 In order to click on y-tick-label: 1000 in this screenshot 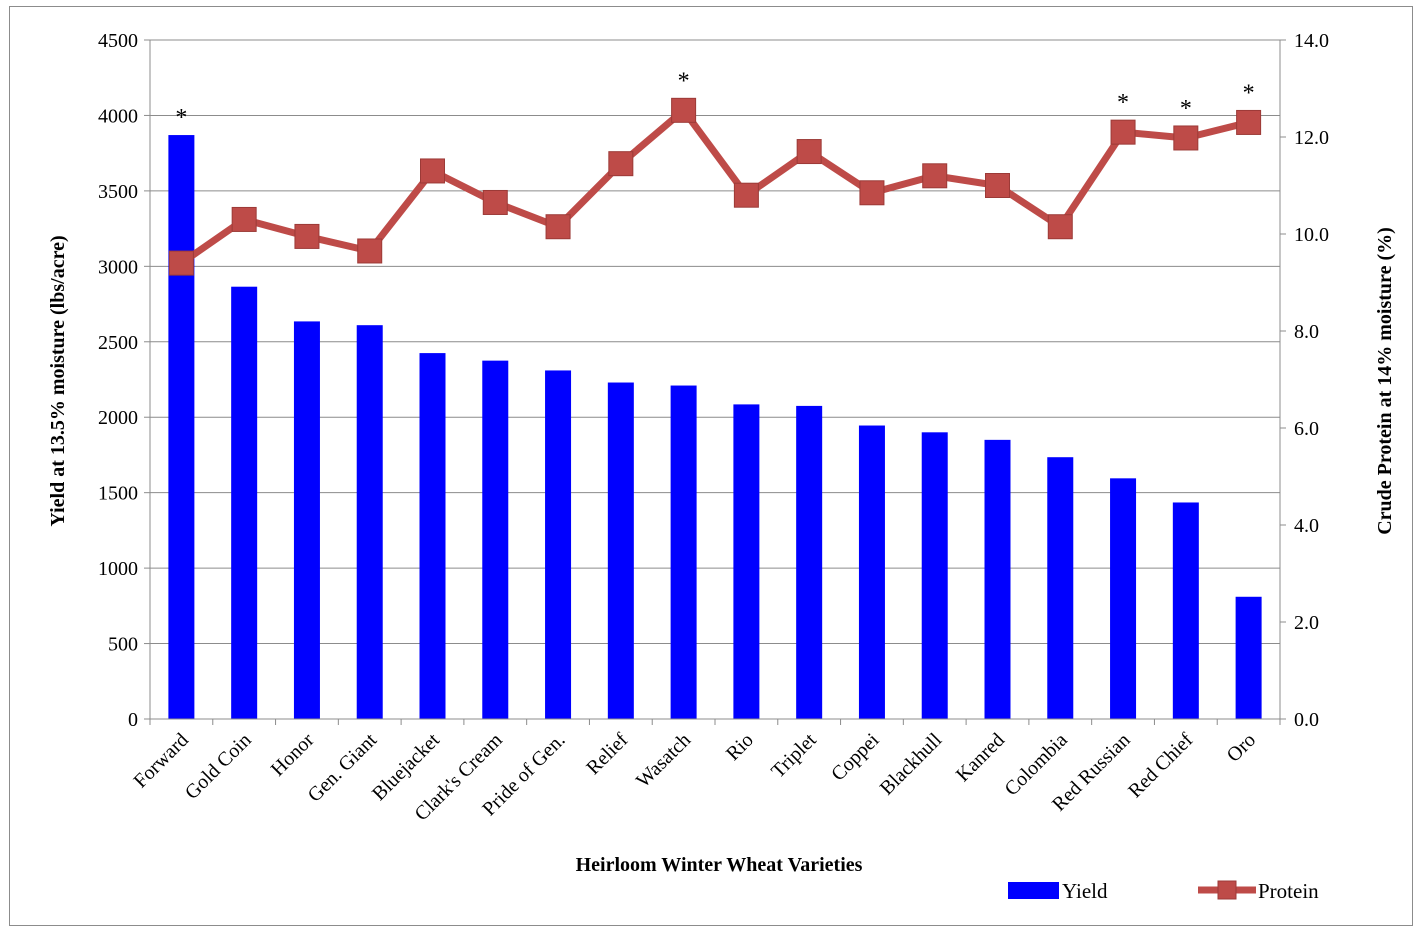, I will do `click(118, 569)`.